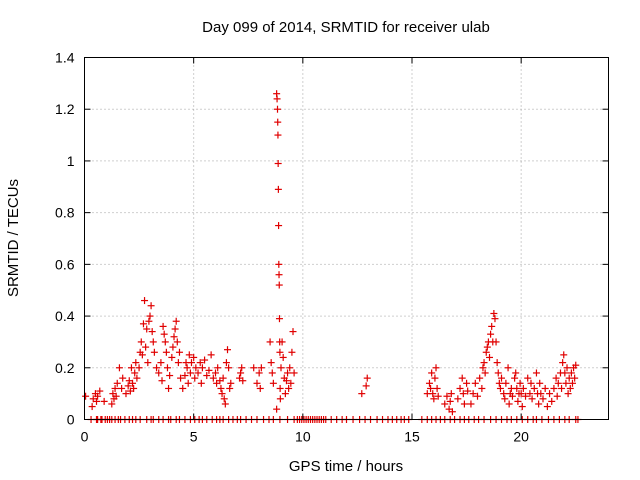 Image resolution: width=640 pixels, height=480 pixels. I want to click on y-tick-label: 1, so click(71, 161).